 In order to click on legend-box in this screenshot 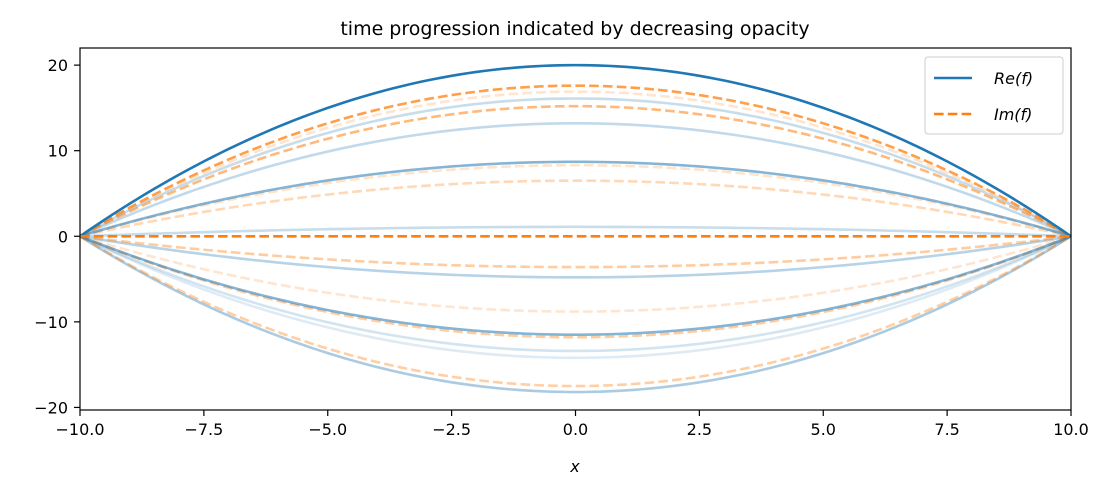, I will do `click(994, 95)`.